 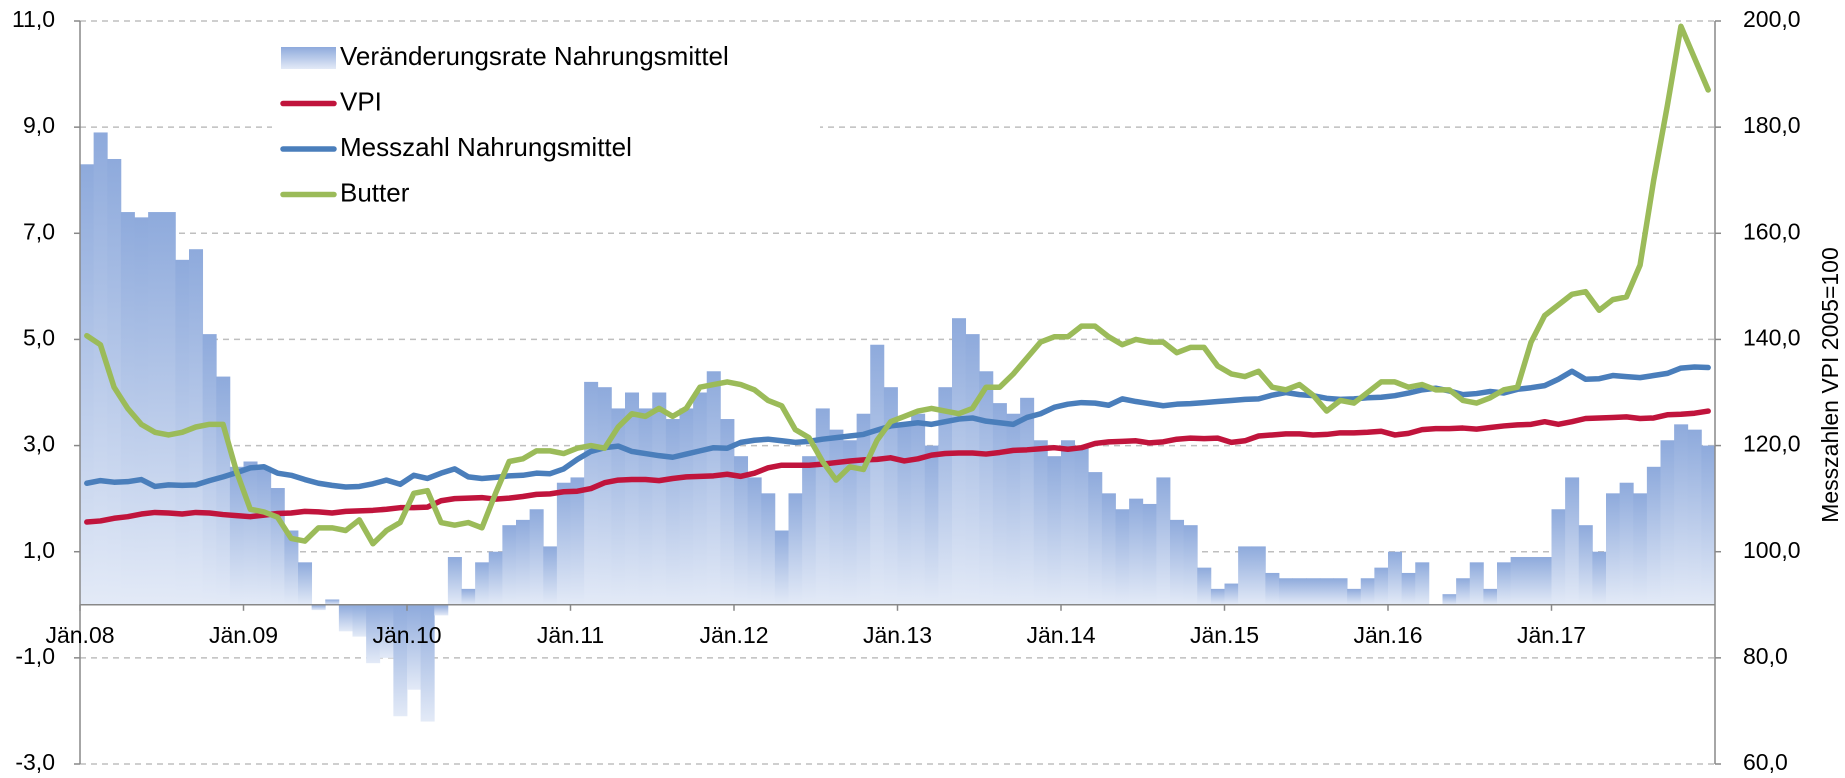 I want to click on y-tick-label: 7,0, so click(x=39, y=231).